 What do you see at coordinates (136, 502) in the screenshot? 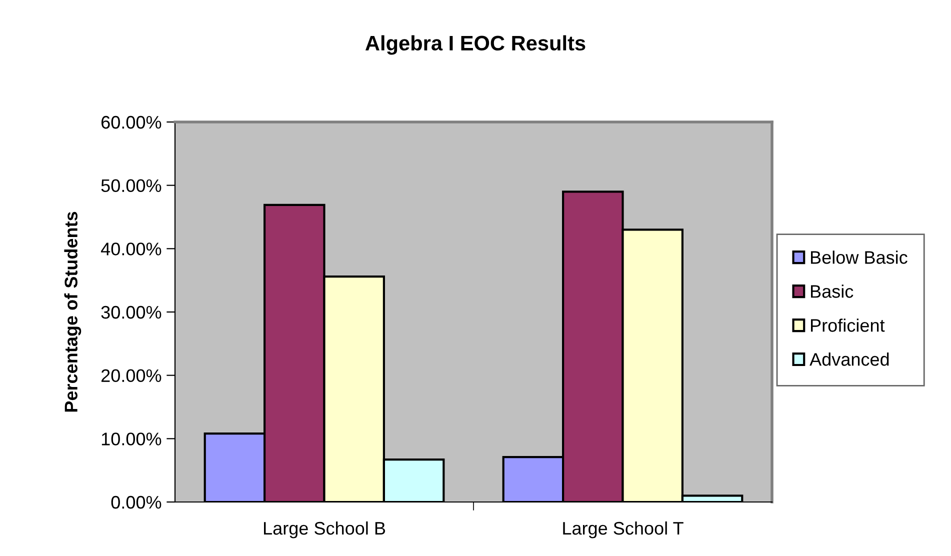
I see `y-tick-label: 0.00%` at bounding box center [136, 502].